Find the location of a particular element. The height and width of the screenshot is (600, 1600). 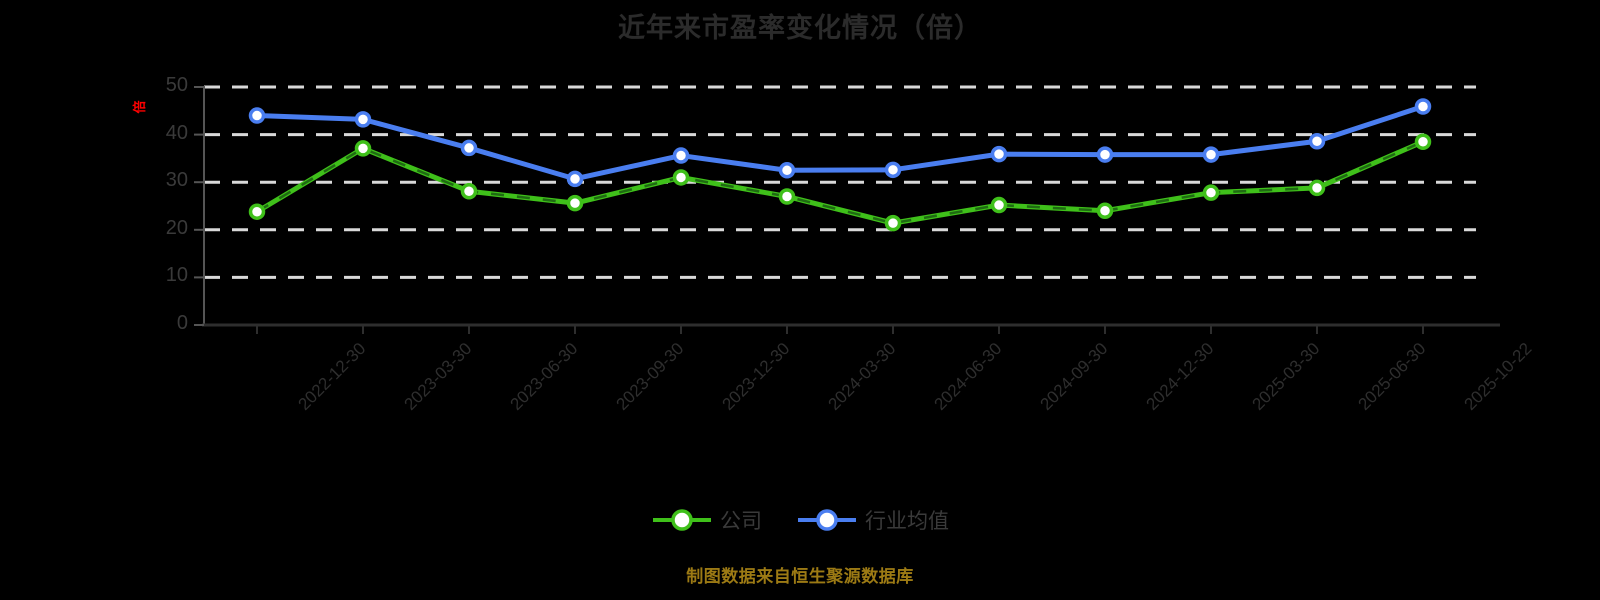

y-tick-label: 20 is located at coordinates (176, 227).